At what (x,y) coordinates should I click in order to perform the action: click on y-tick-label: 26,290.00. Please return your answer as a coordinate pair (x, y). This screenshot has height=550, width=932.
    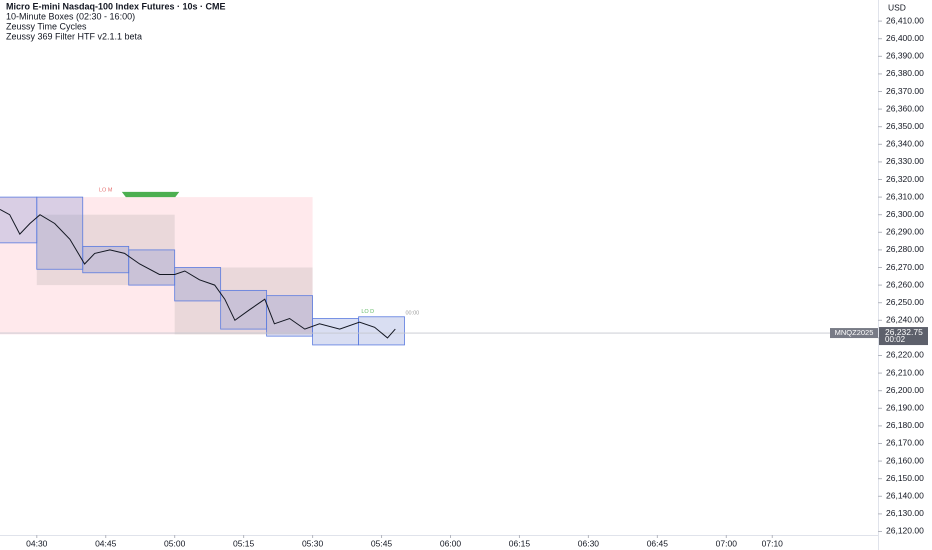
    Looking at the image, I should click on (905, 232).